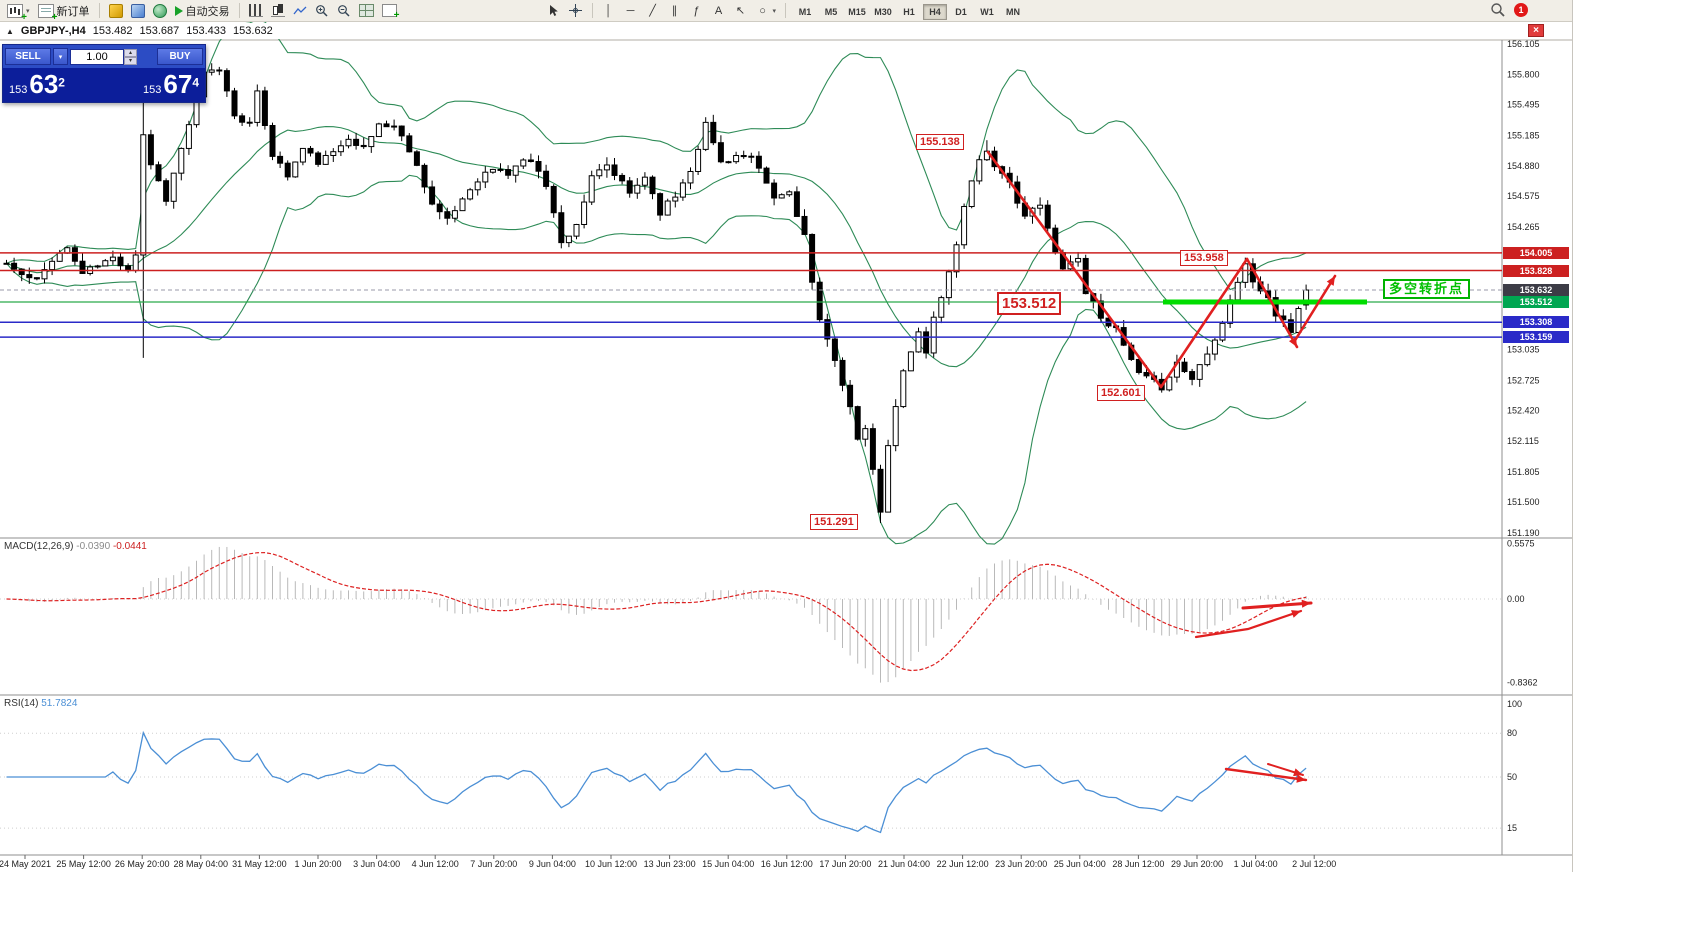  I want to click on arrow-tool-button: ↖, so click(741, 11).